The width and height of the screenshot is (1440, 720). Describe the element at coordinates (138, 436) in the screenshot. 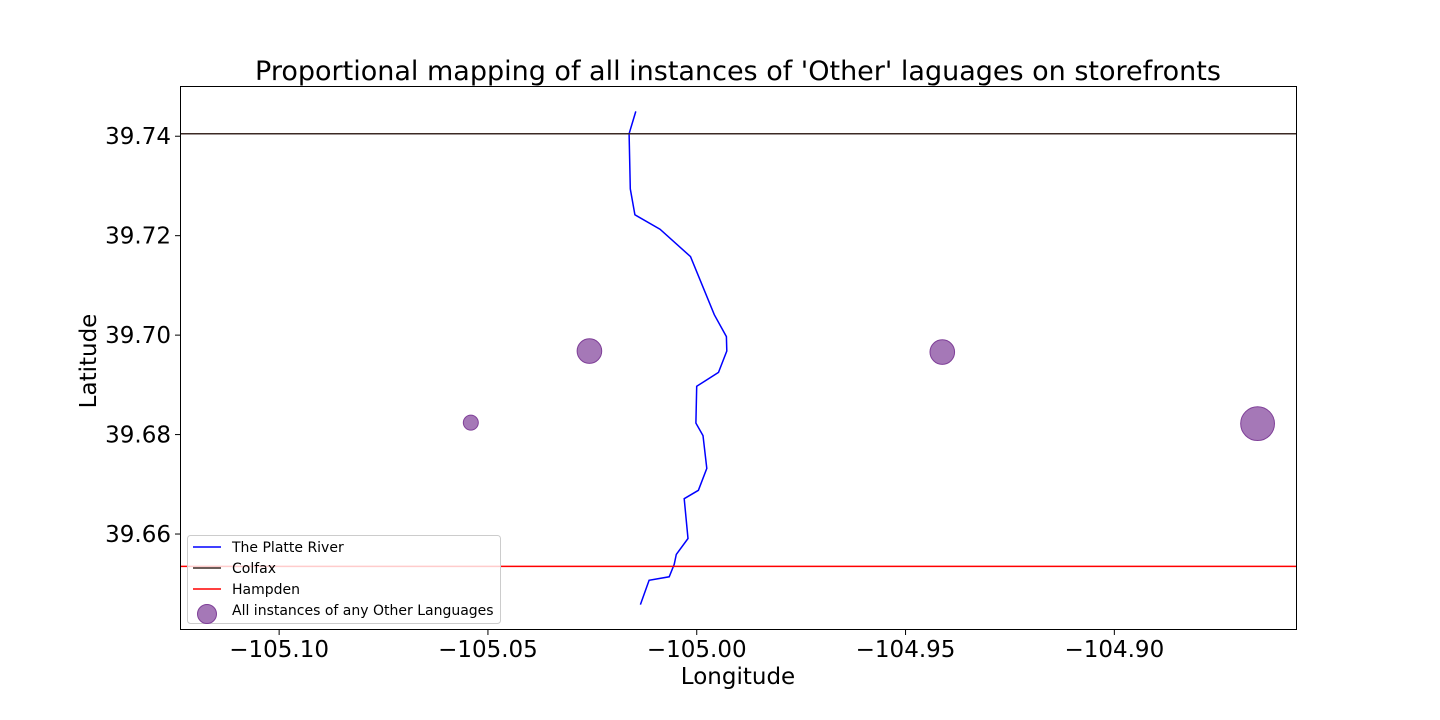

I see `y-tick-label: 39.68` at that location.